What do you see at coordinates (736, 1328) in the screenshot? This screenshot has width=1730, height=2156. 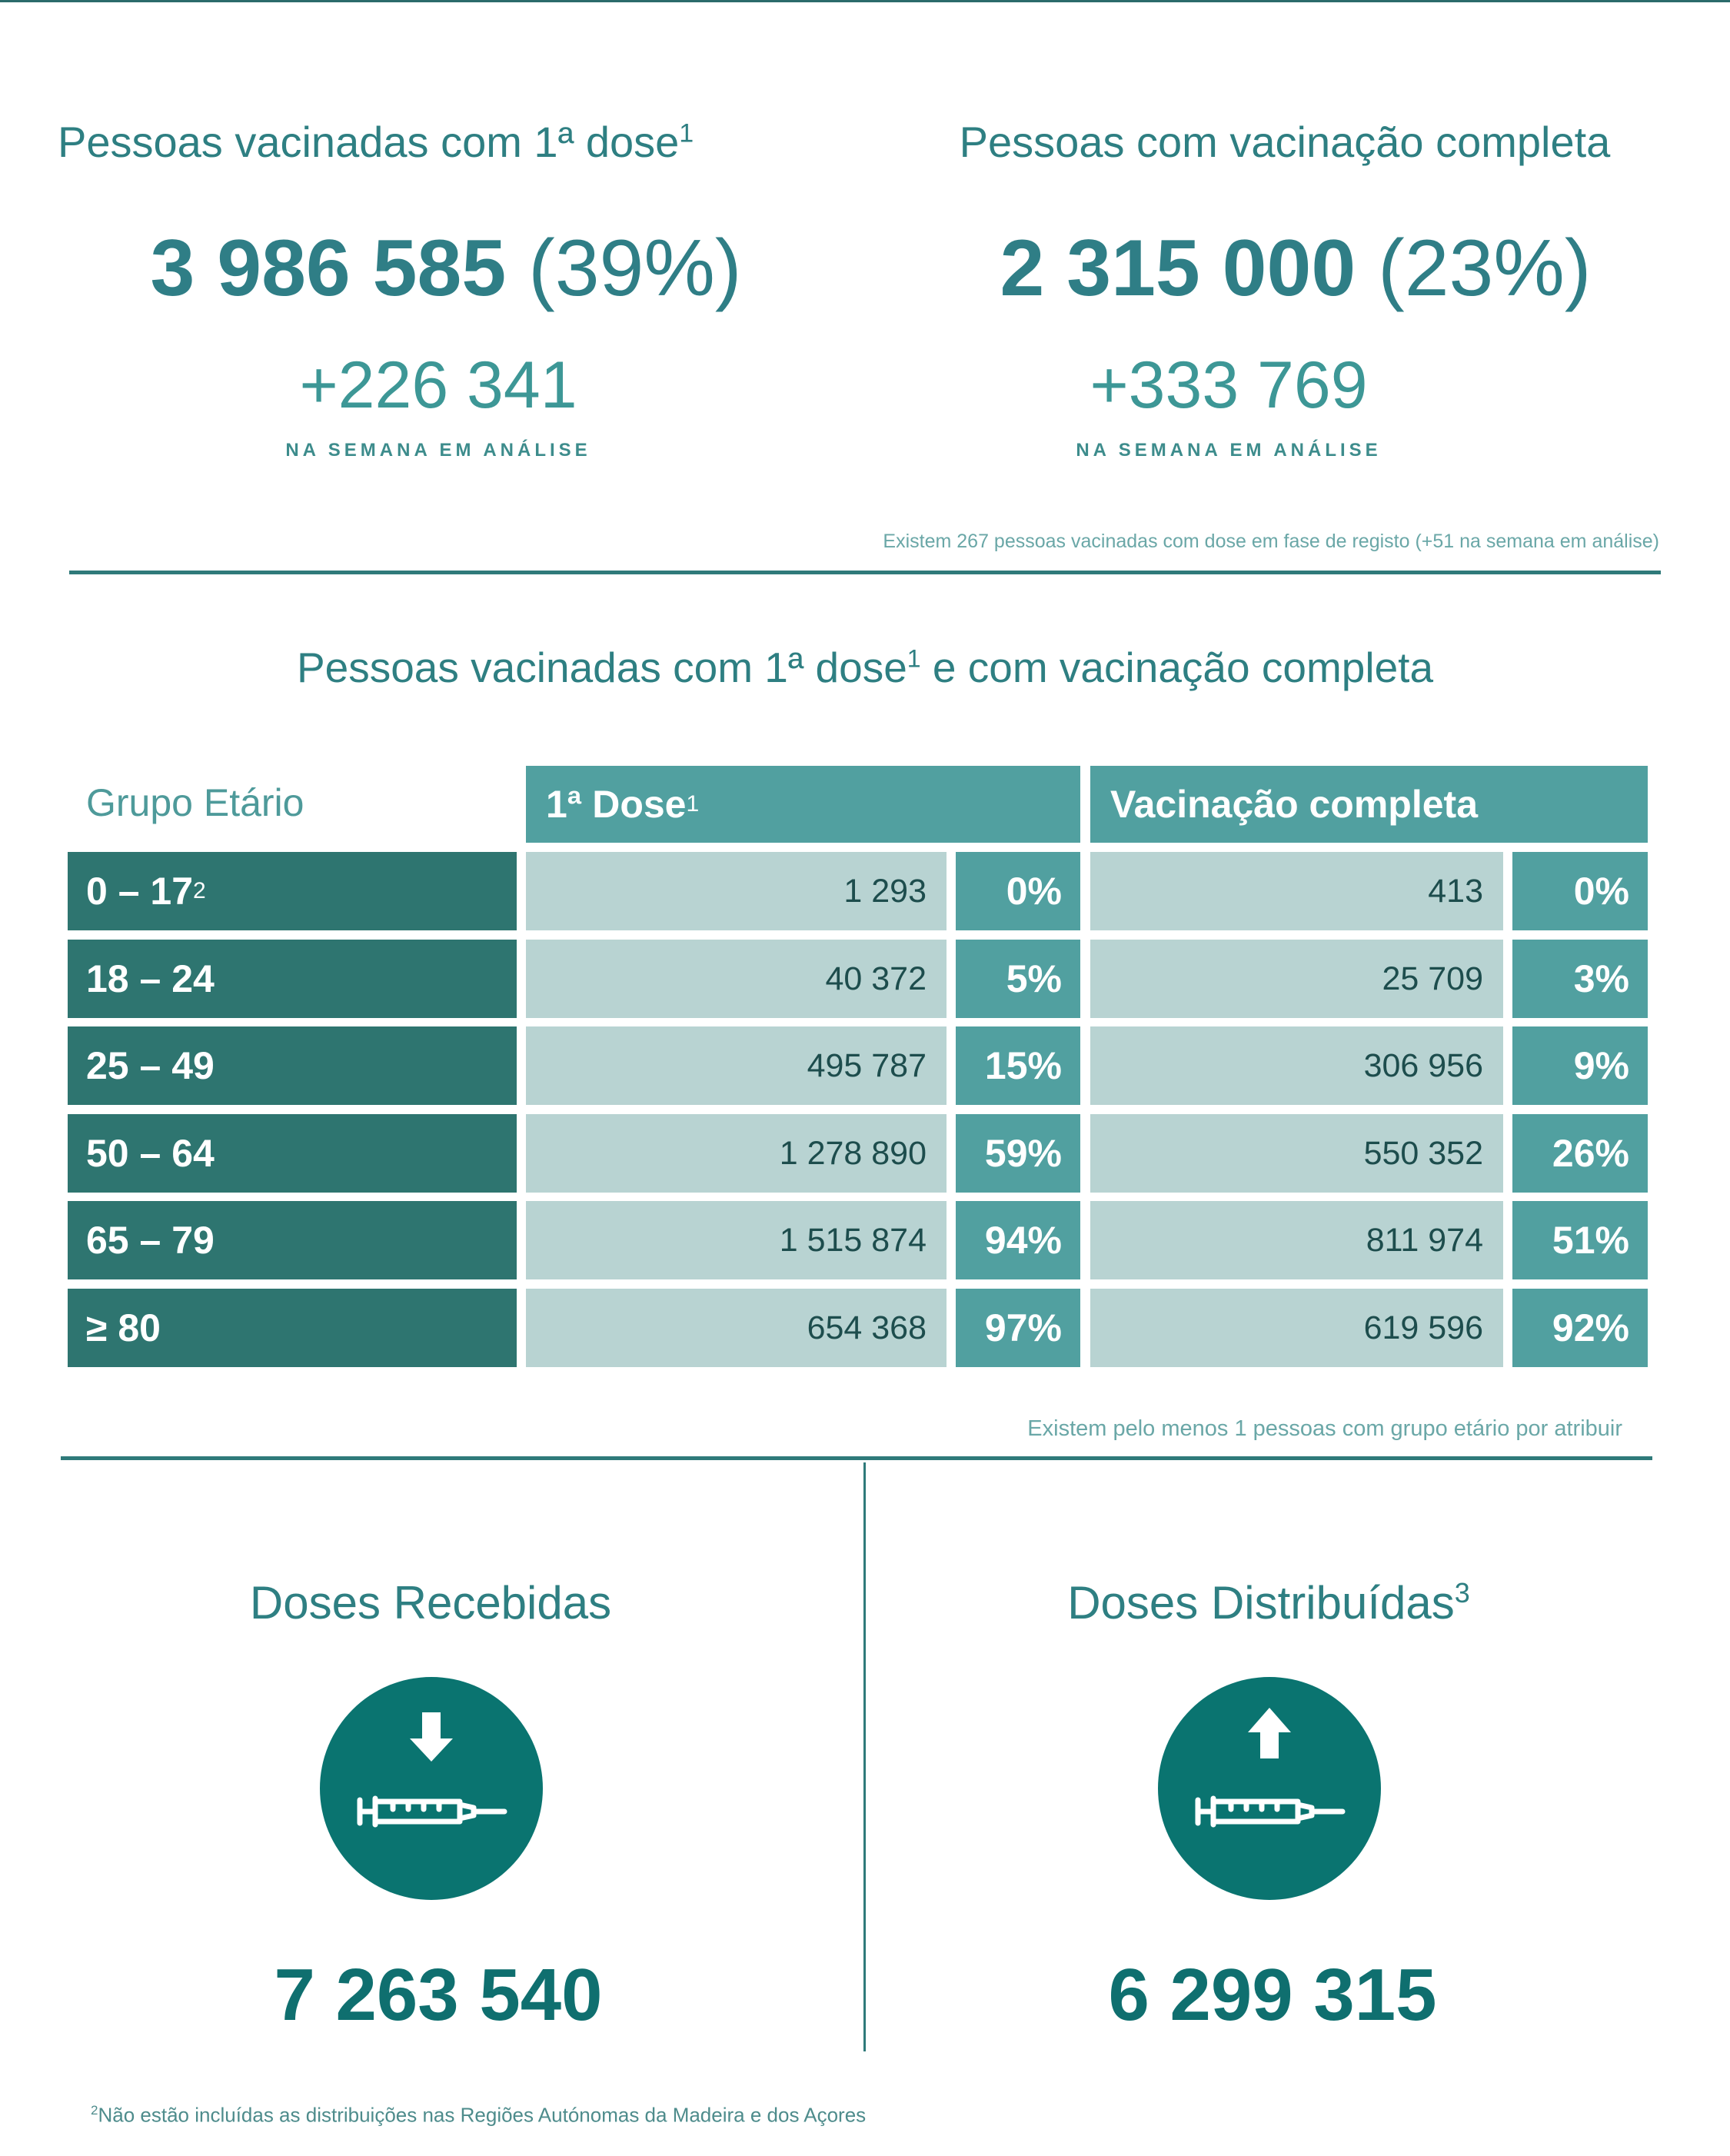 I see `first-dose-count: 654 368` at bounding box center [736, 1328].